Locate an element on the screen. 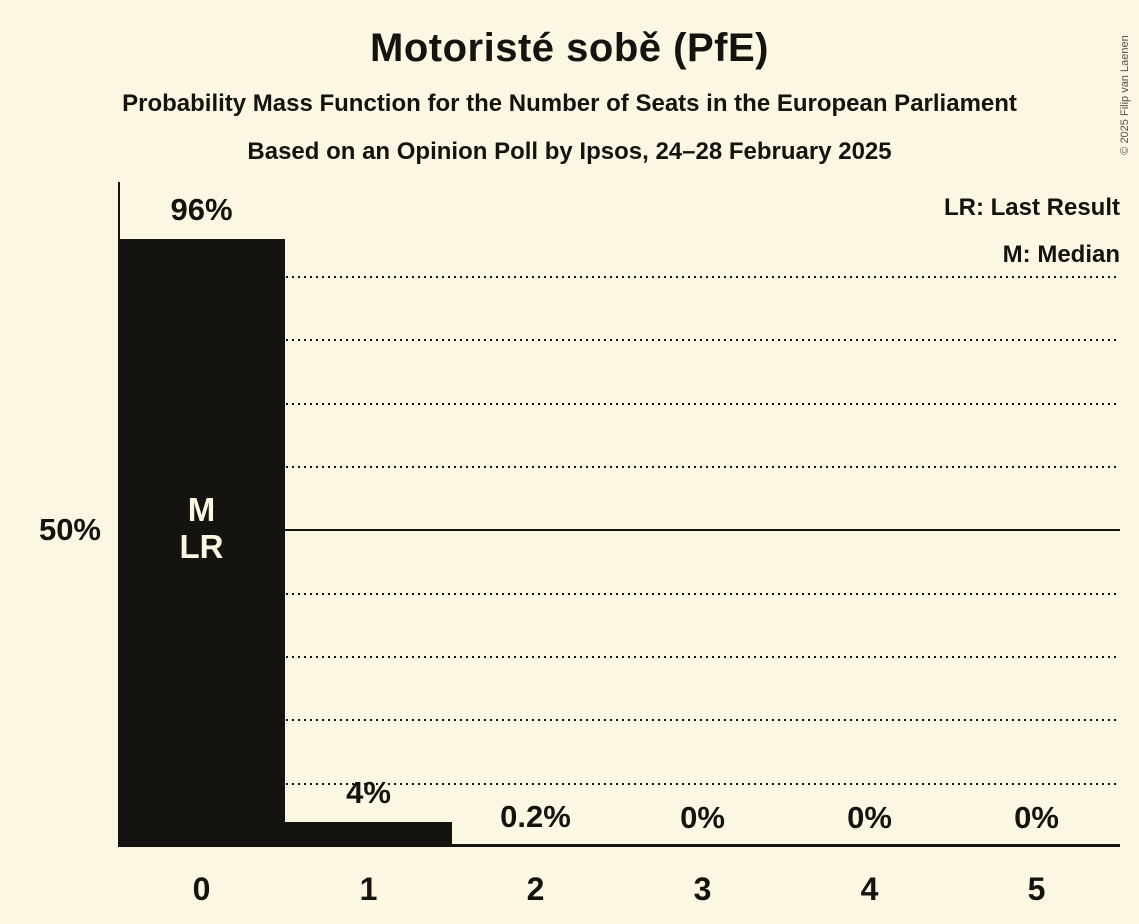 The image size is (1139, 924). legend-last-result: LR: Last Result is located at coordinates (1031, 207).